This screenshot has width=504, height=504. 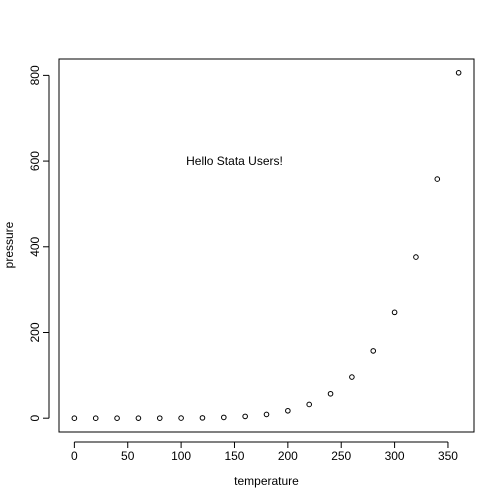 I want to click on x-axis-label: temperature, so click(x=266, y=481).